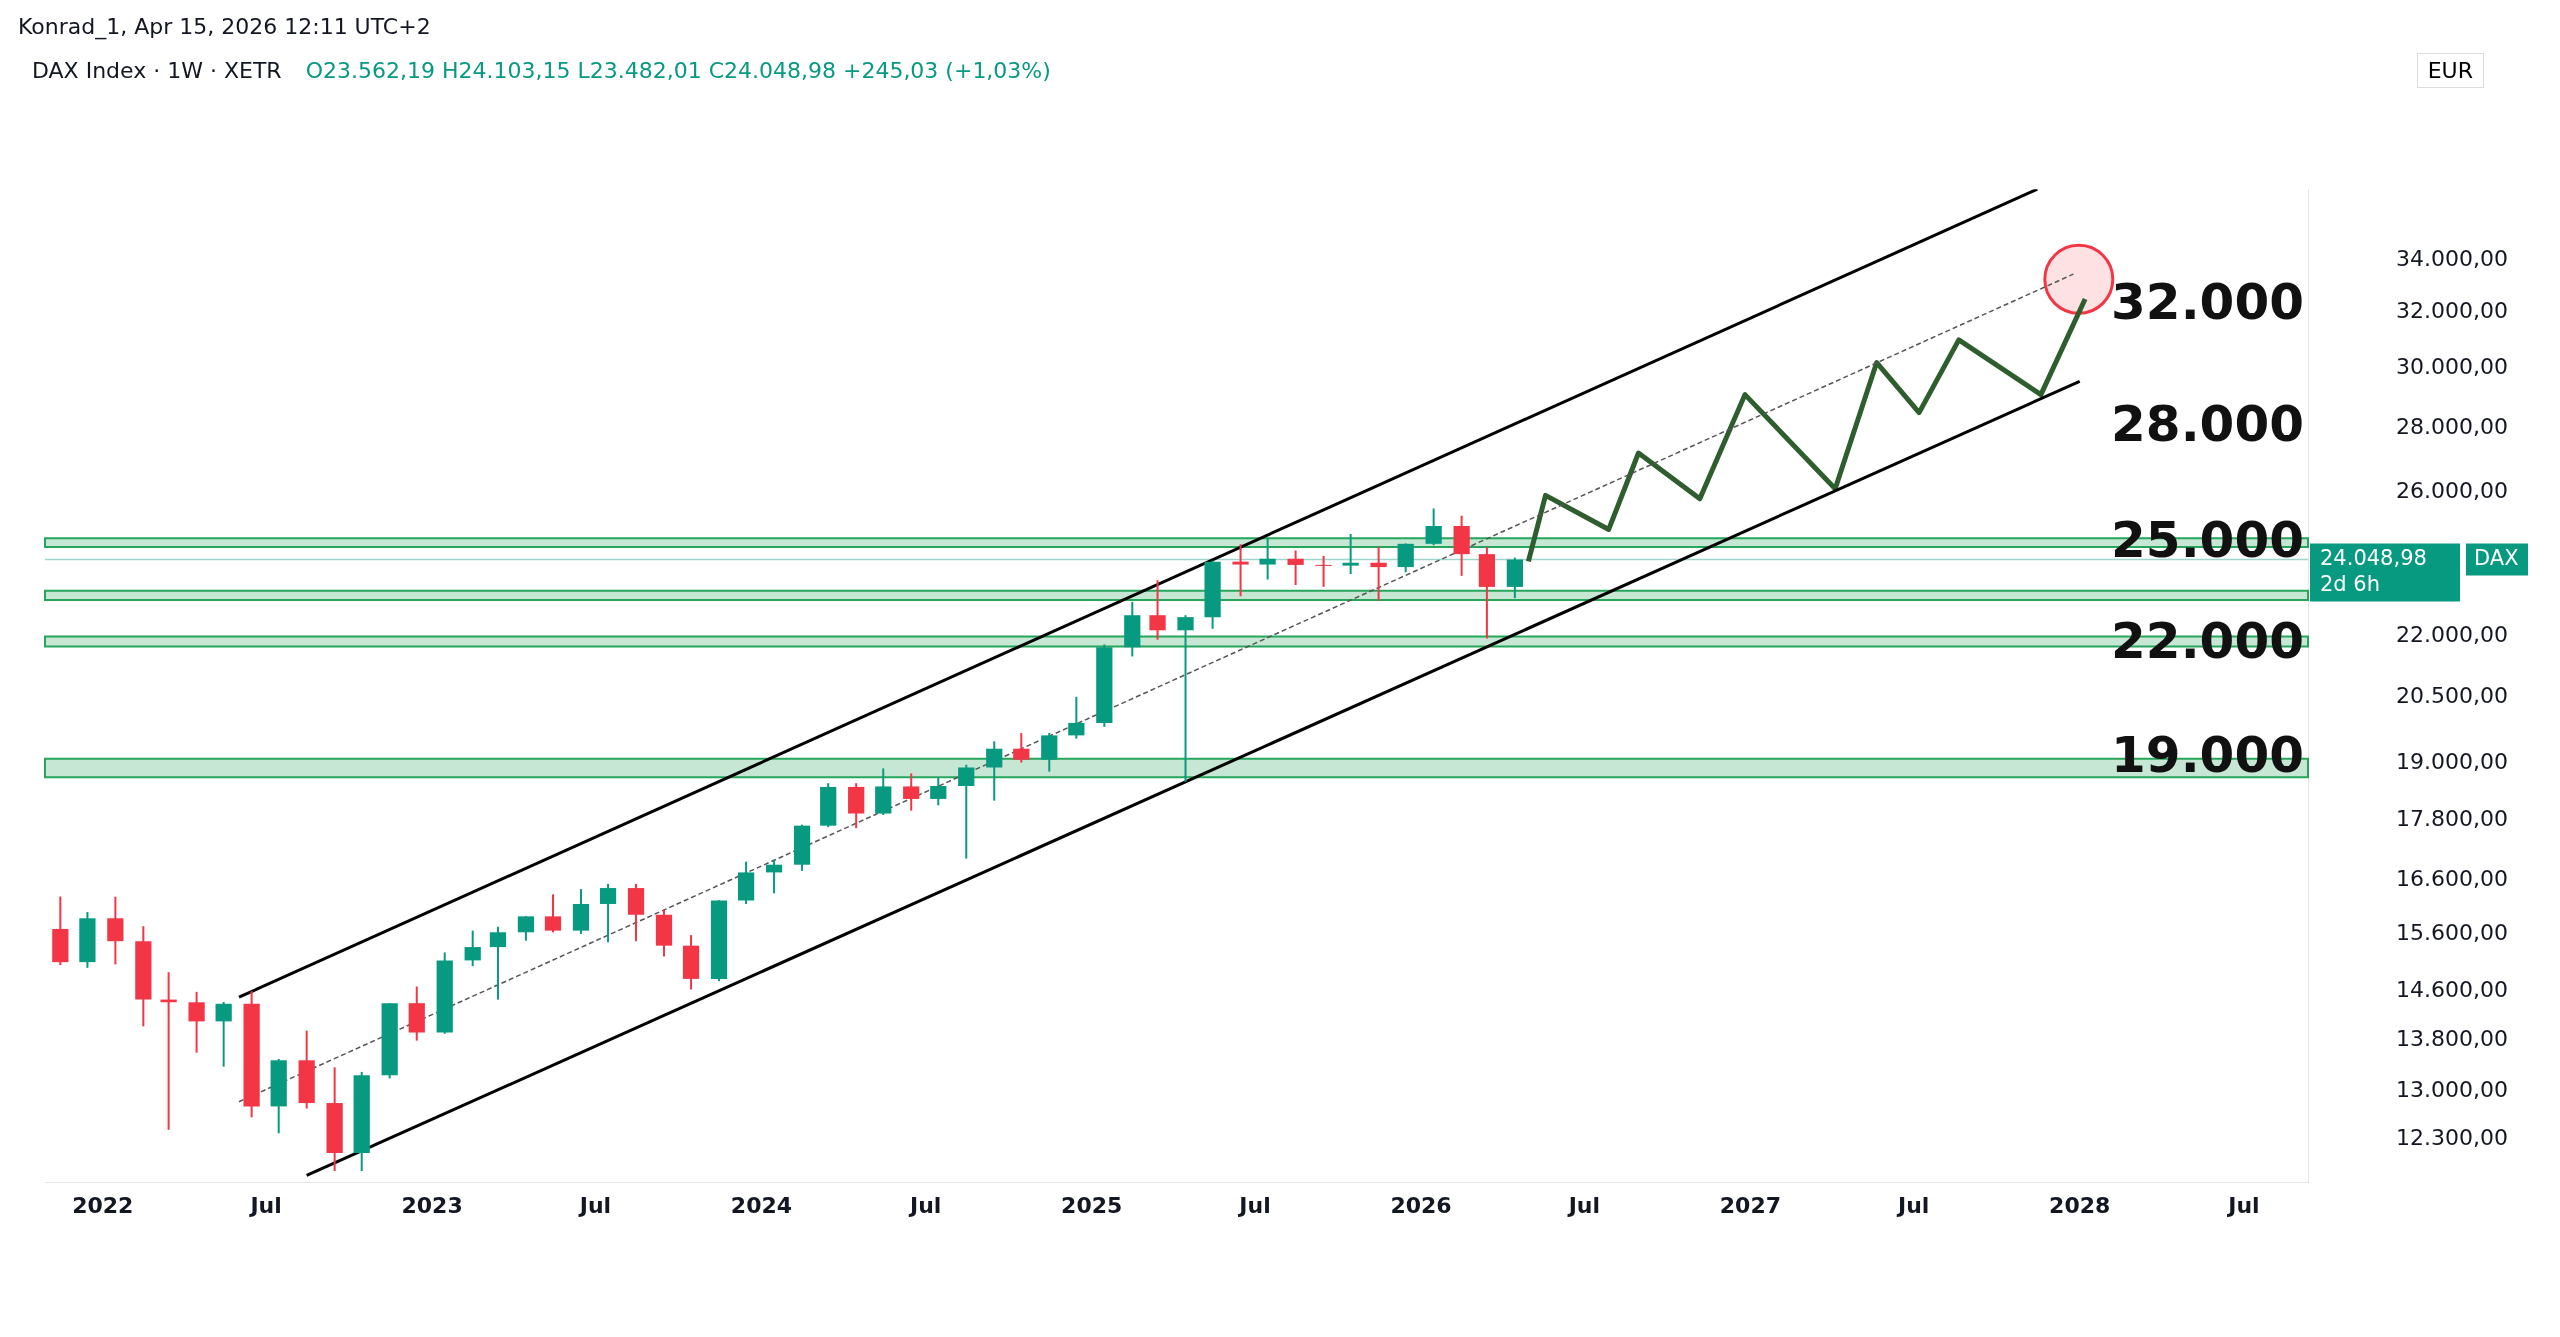 The height and width of the screenshot is (1337, 2560). Describe the element at coordinates (2496, 557) in the screenshot. I see `text: DAX` at that location.